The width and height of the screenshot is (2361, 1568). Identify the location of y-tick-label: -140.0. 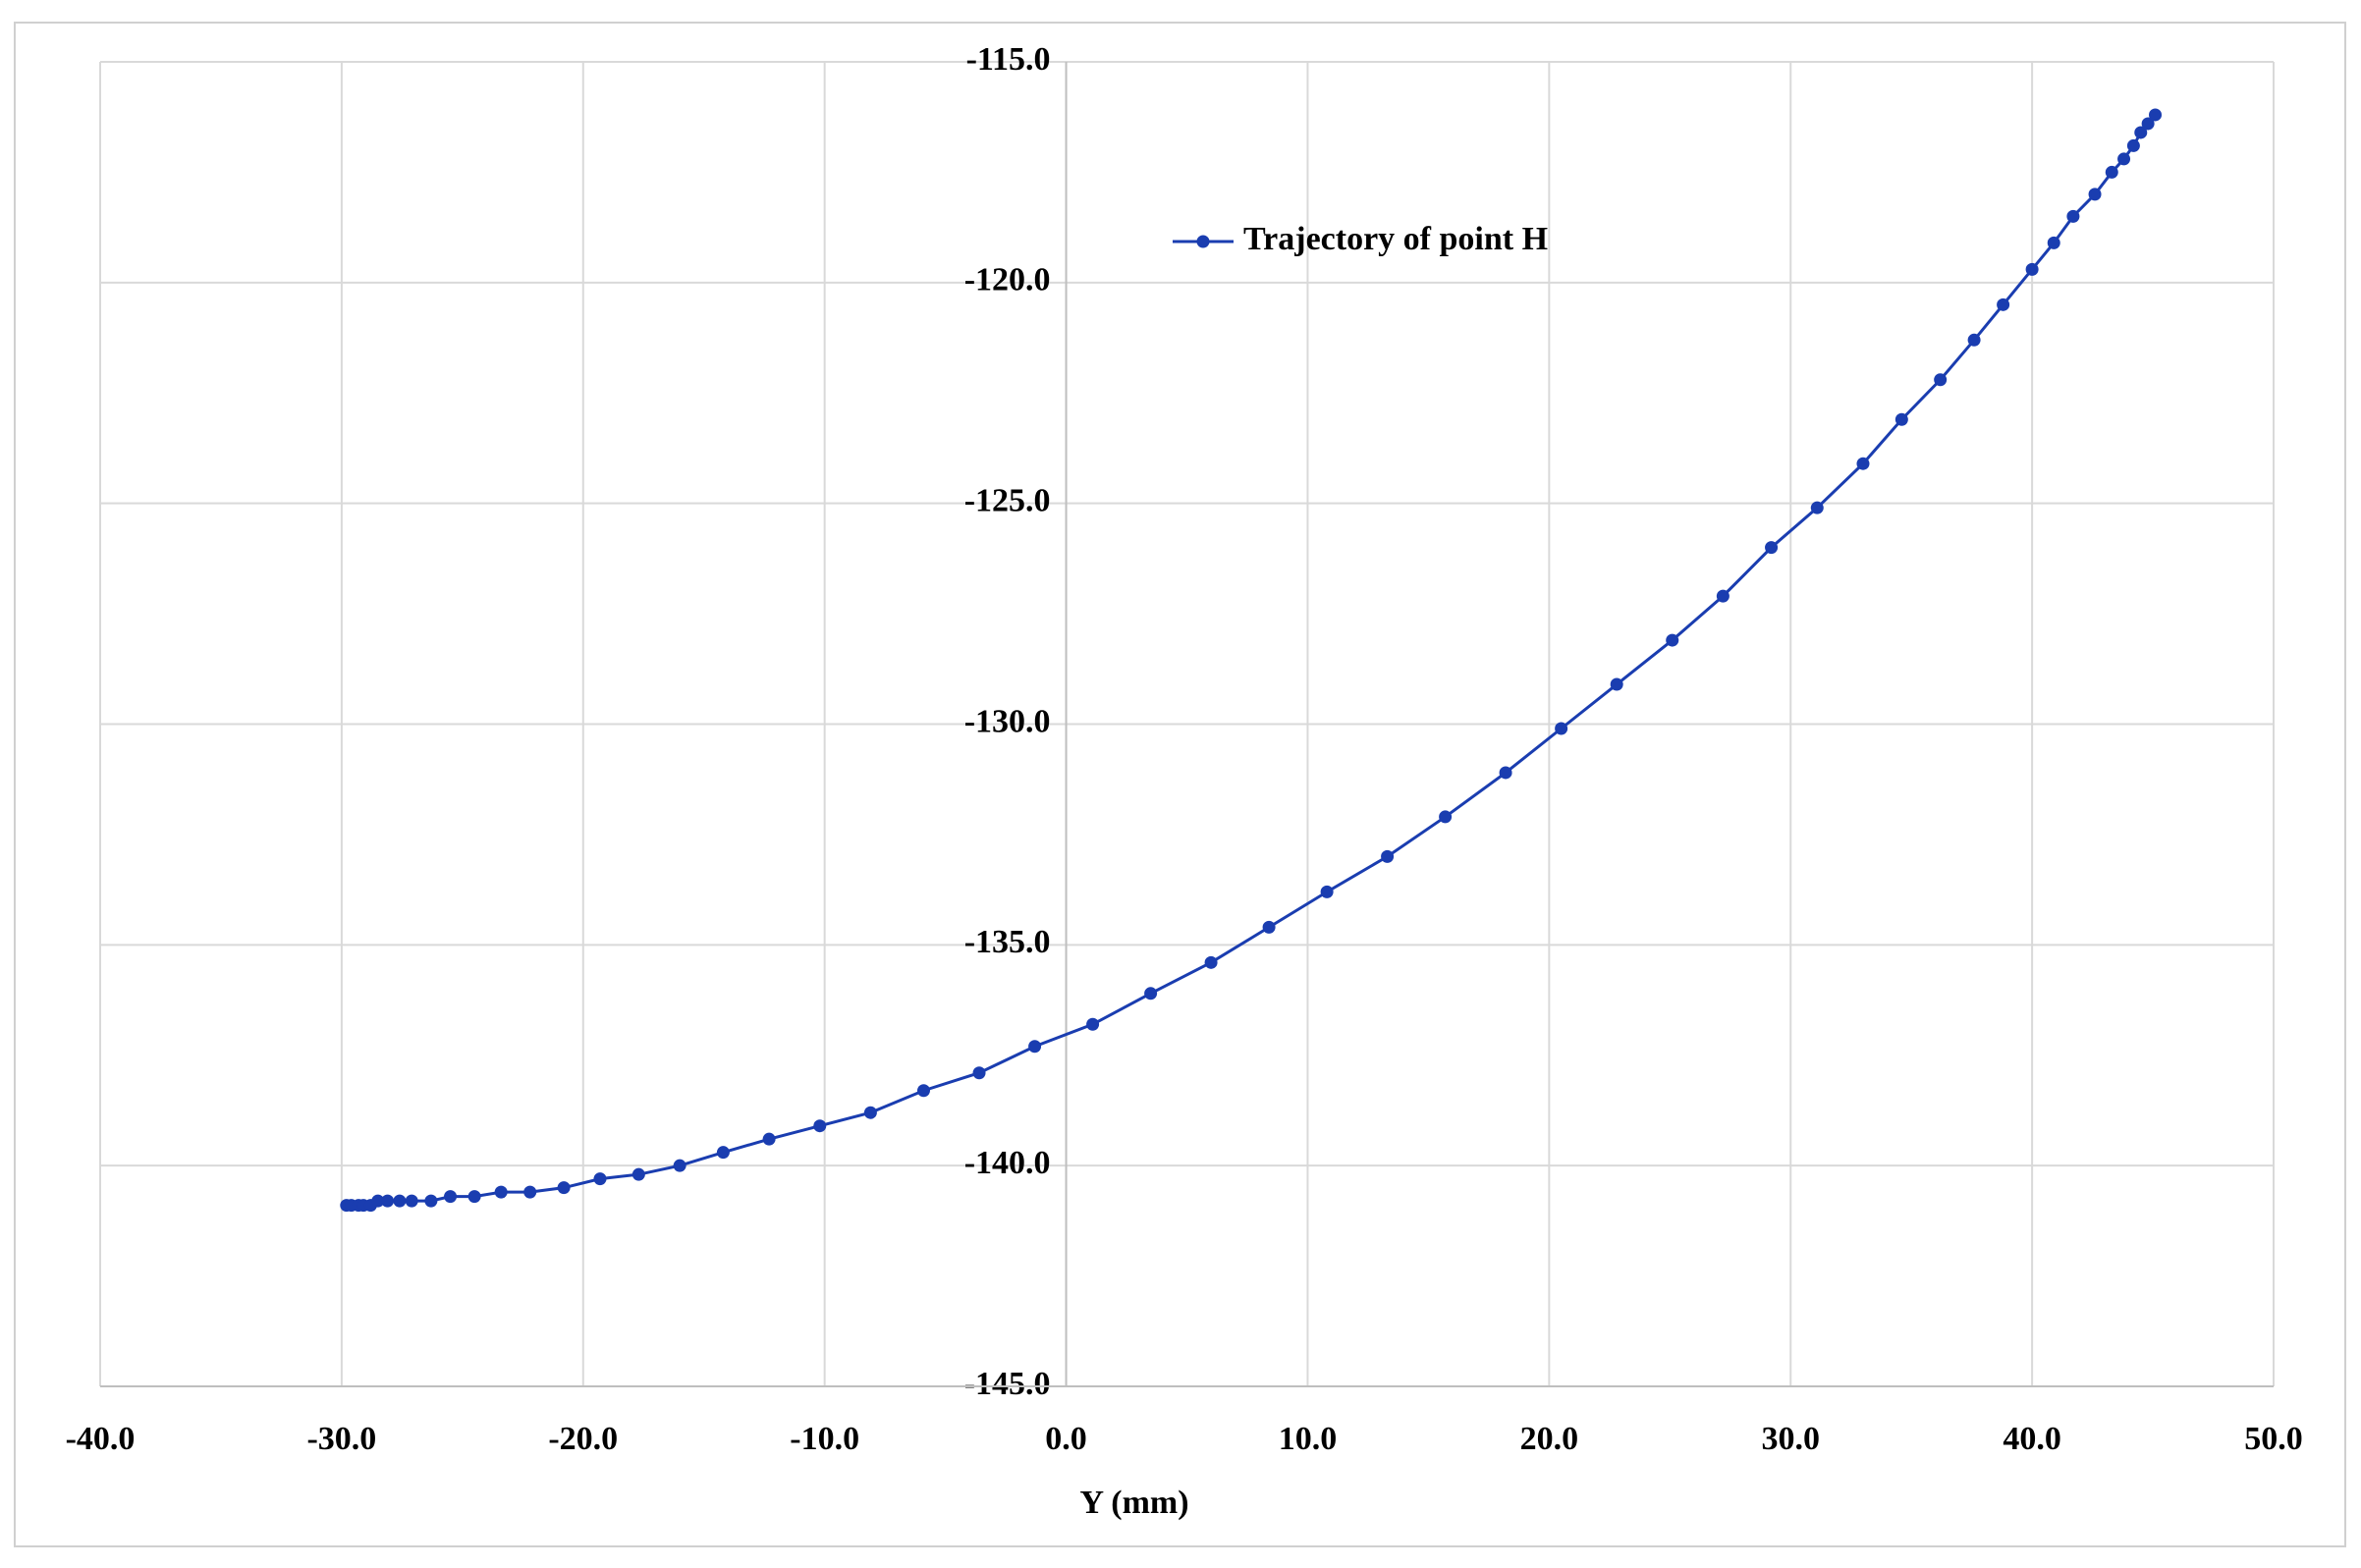
(1008, 1163).